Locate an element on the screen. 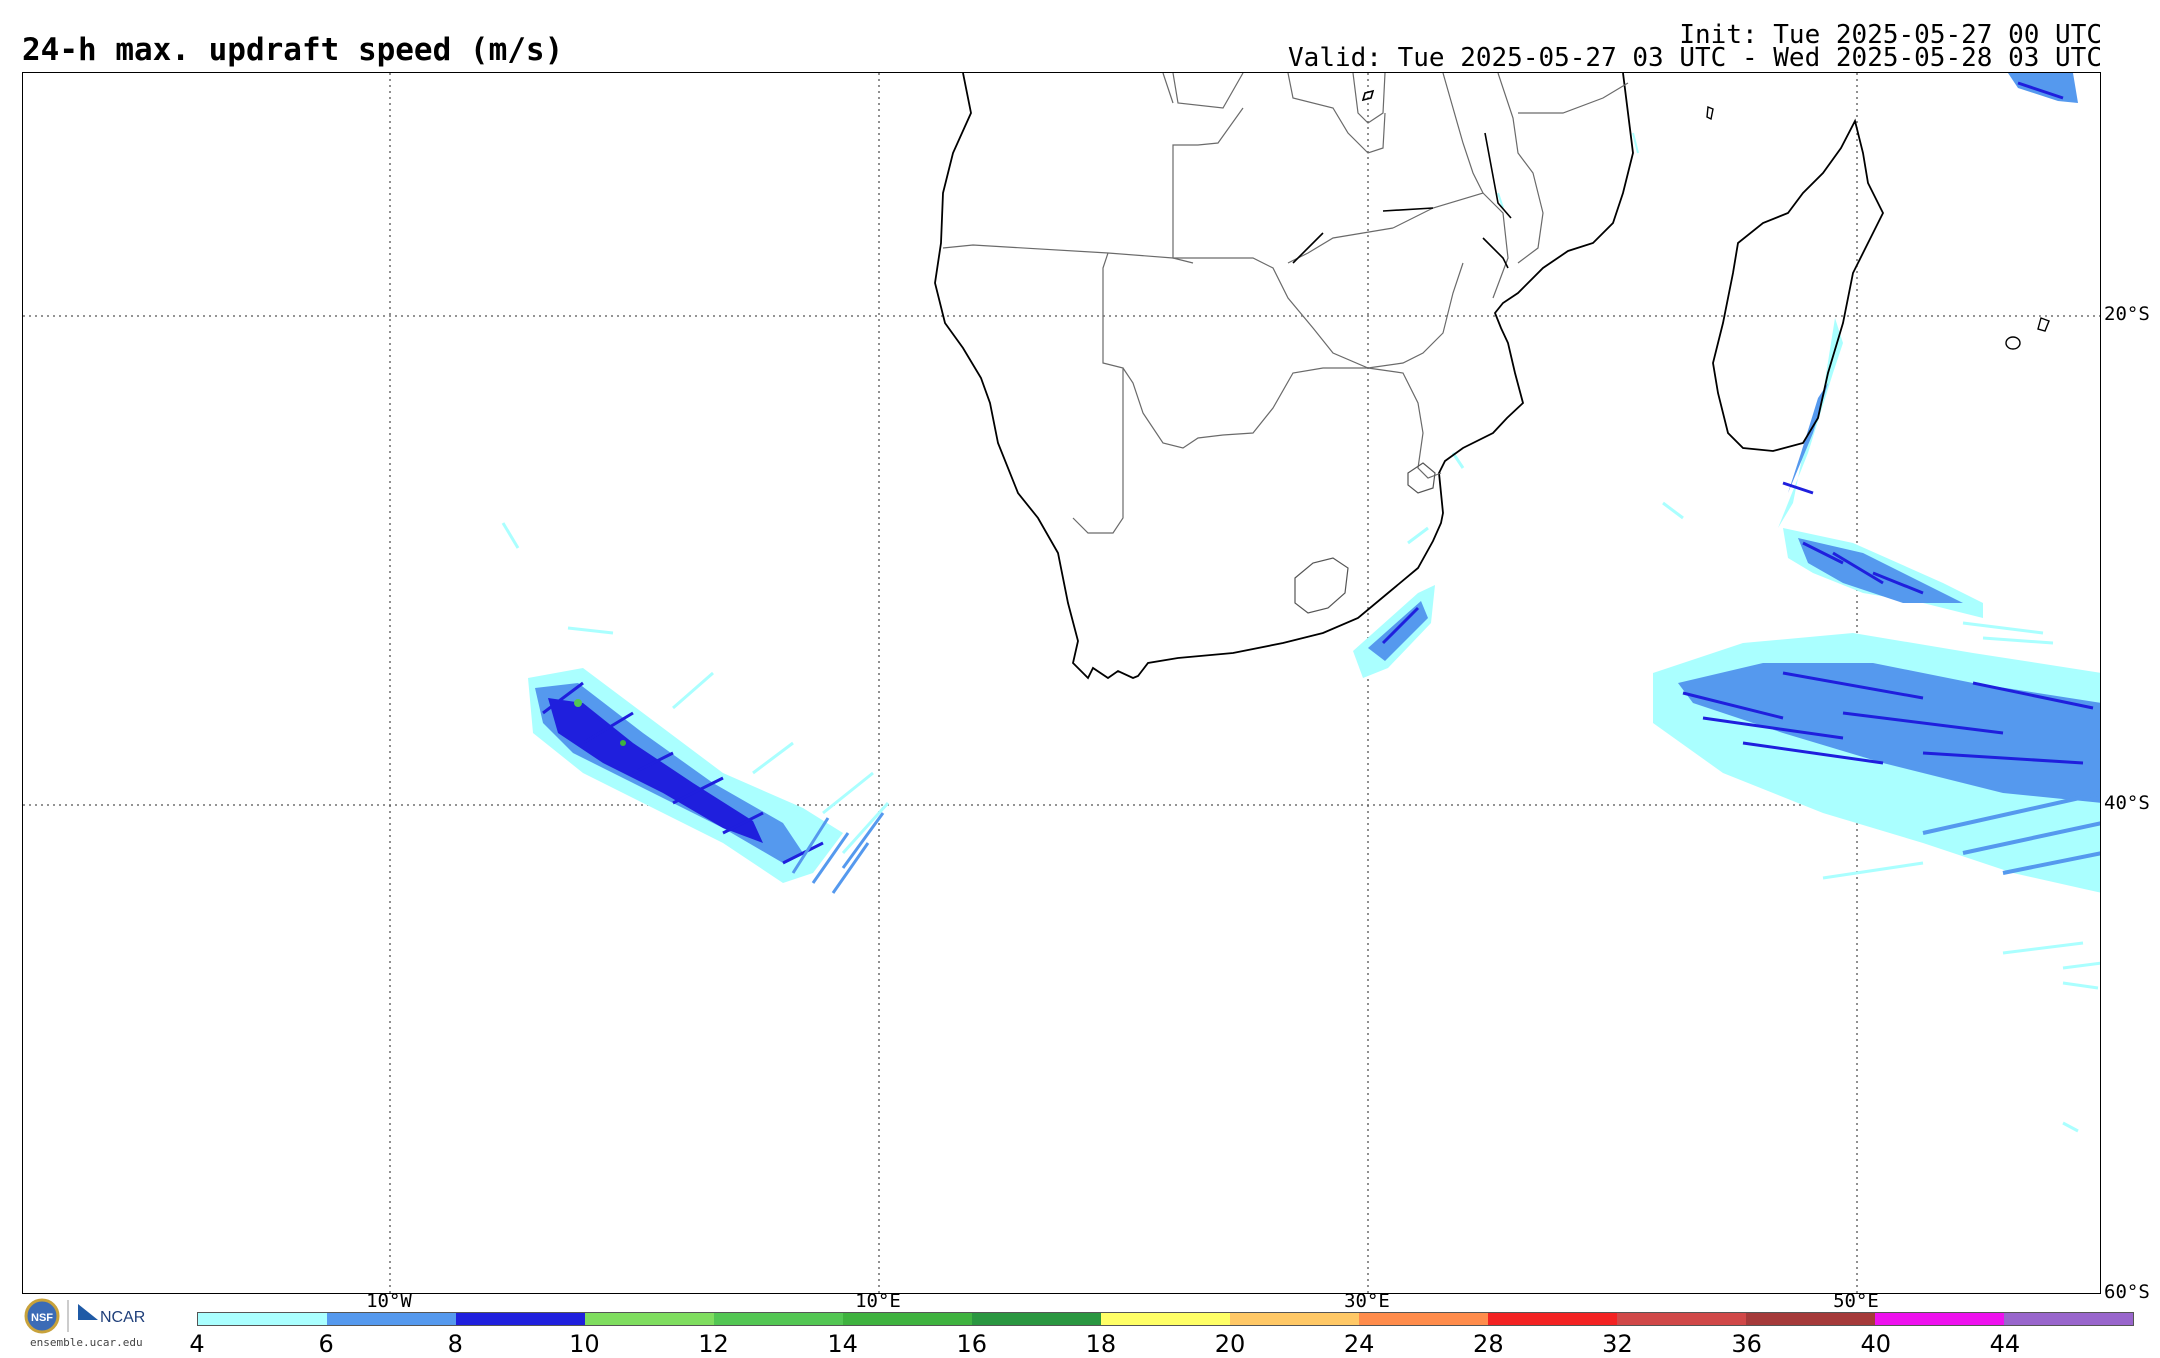 This screenshot has width=2160, height=1358. colorbar-tick-label: 16 is located at coordinates (972, 1344).